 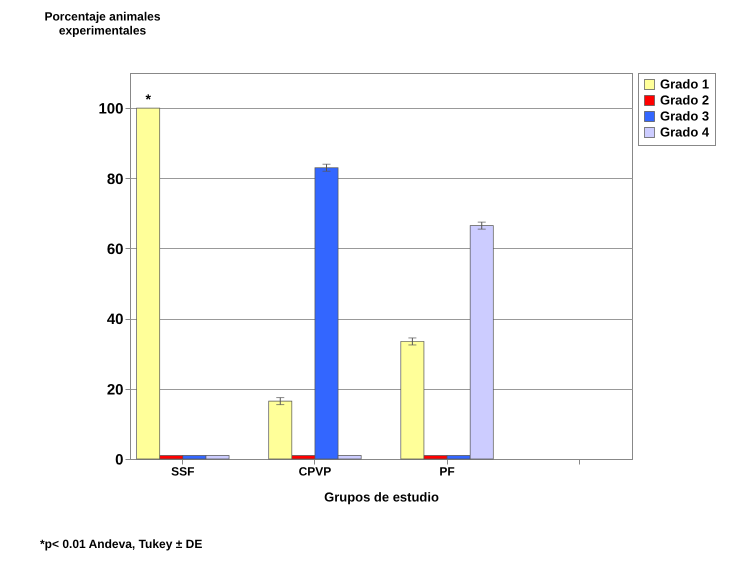 What do you see at coordinates (115, 179) in the screenshot?
I see `y-tick-label: 80` at bounding box center [115, 179].